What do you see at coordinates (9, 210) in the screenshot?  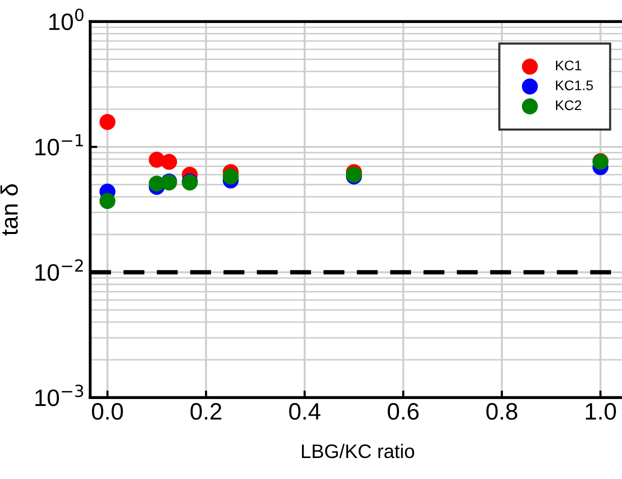 I see `y-axis-title: tan δ` at bounding box center [9, 210].